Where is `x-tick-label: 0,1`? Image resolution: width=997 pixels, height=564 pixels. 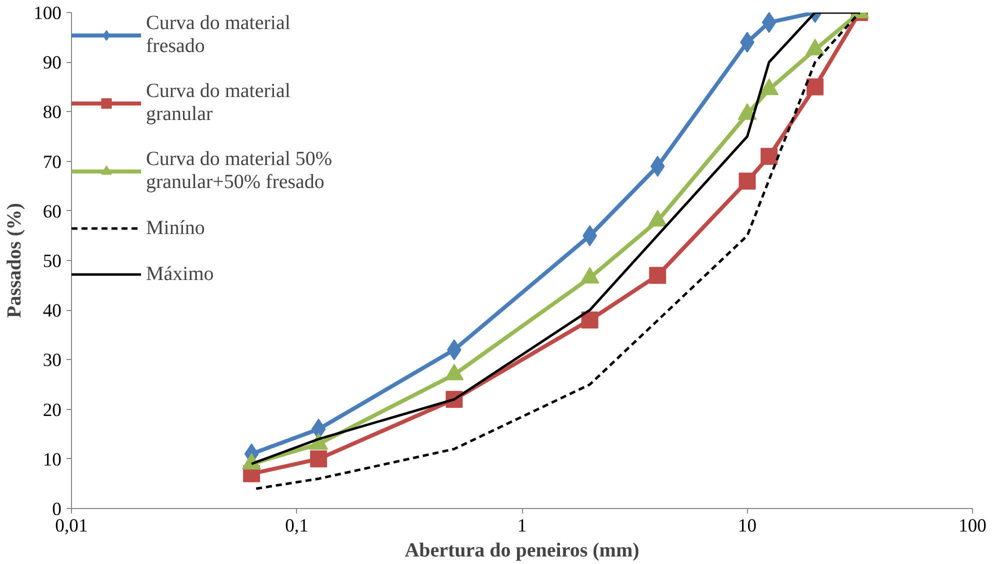
x-tick-label: 0,1 is located at coordinates (296, 526).